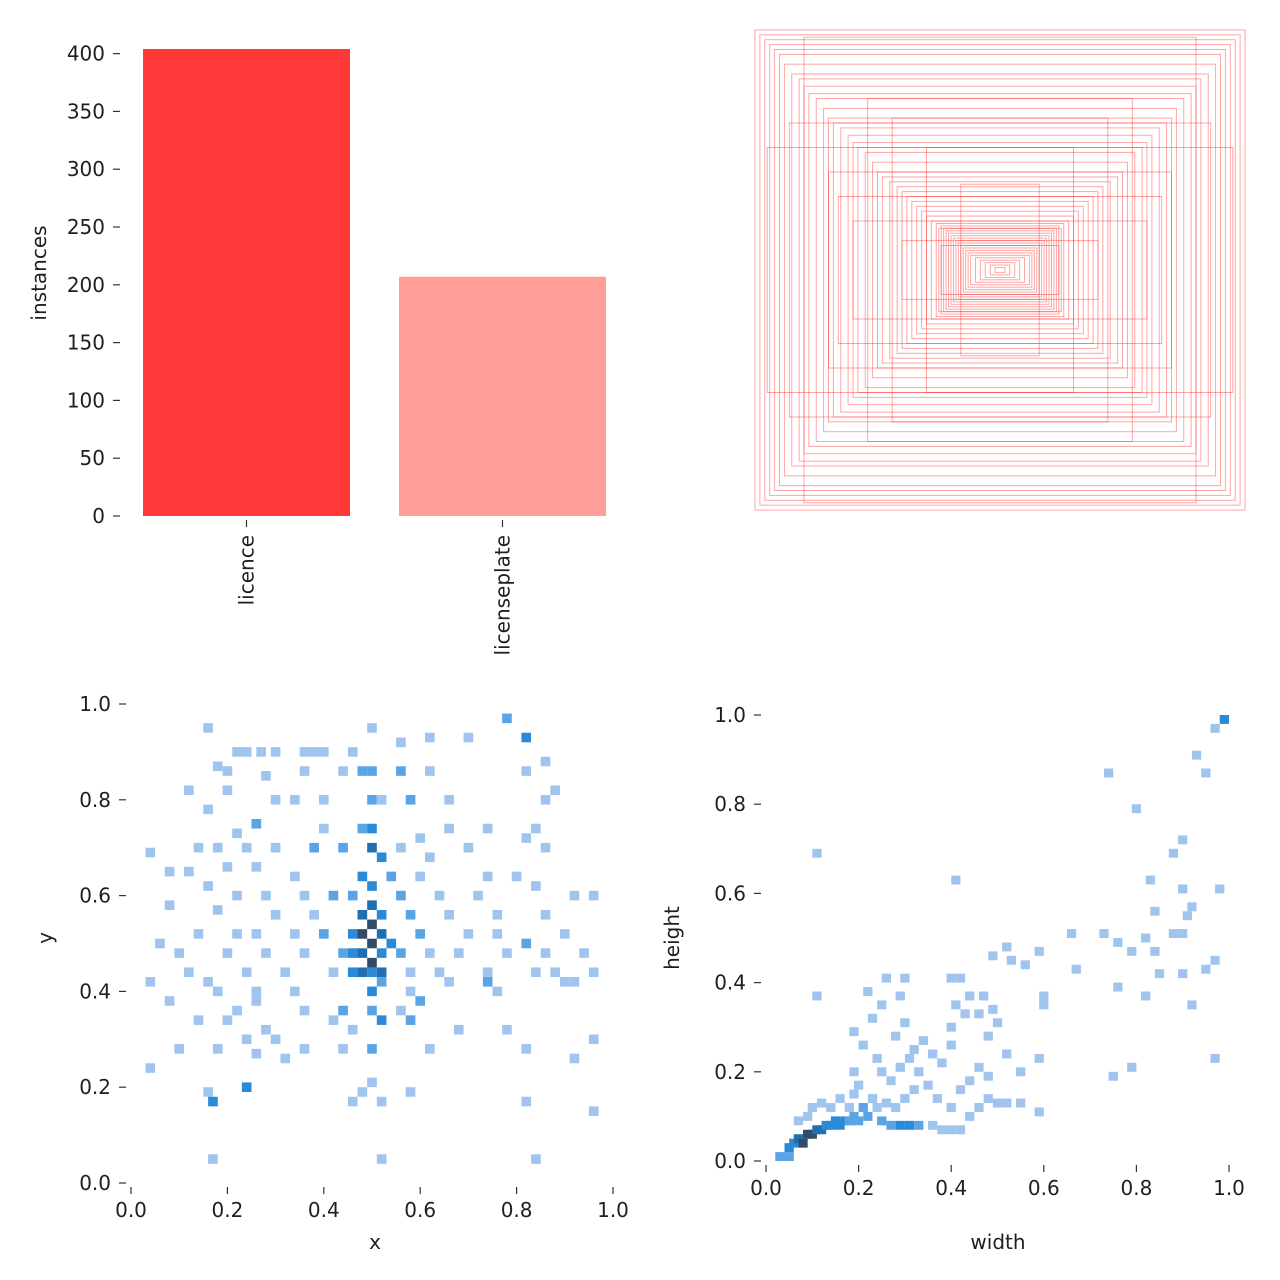 The width and height of the screenshot is (1280, 1280). What do you see at coordinates (672, 938) in the screenshot?
I see `wh-y-axis-label: height` at bounding box center [672, 938].